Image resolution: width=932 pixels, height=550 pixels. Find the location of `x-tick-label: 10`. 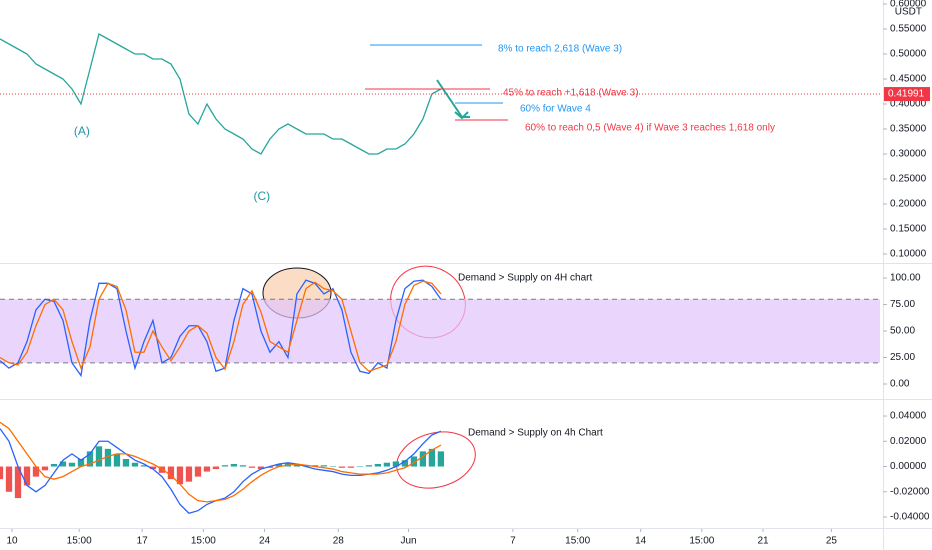

x-tick-label: 10 is located at coordinates (12, 541).